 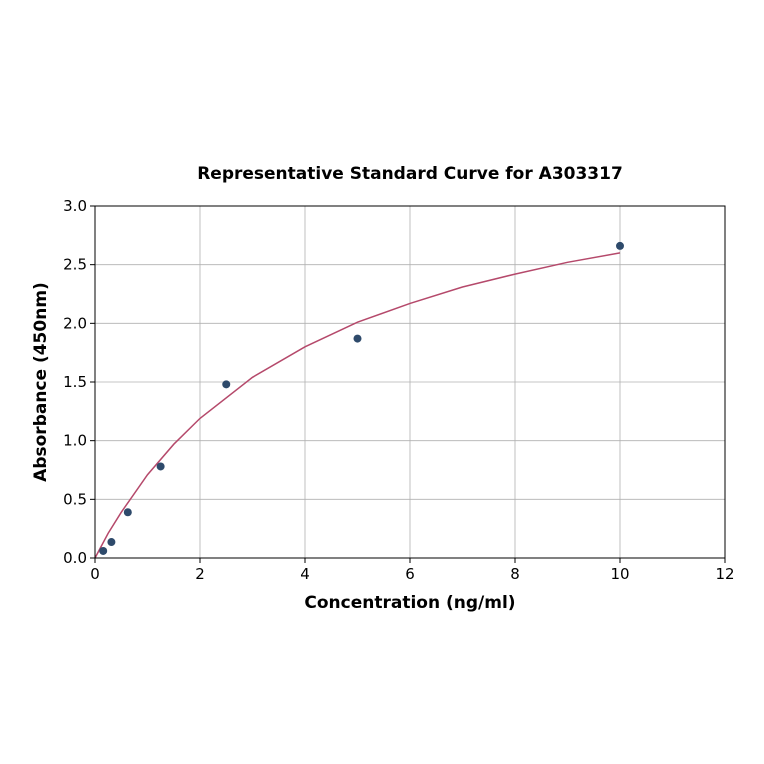 I want to click on x-tick-label: 4, so click(x=305, y=574).